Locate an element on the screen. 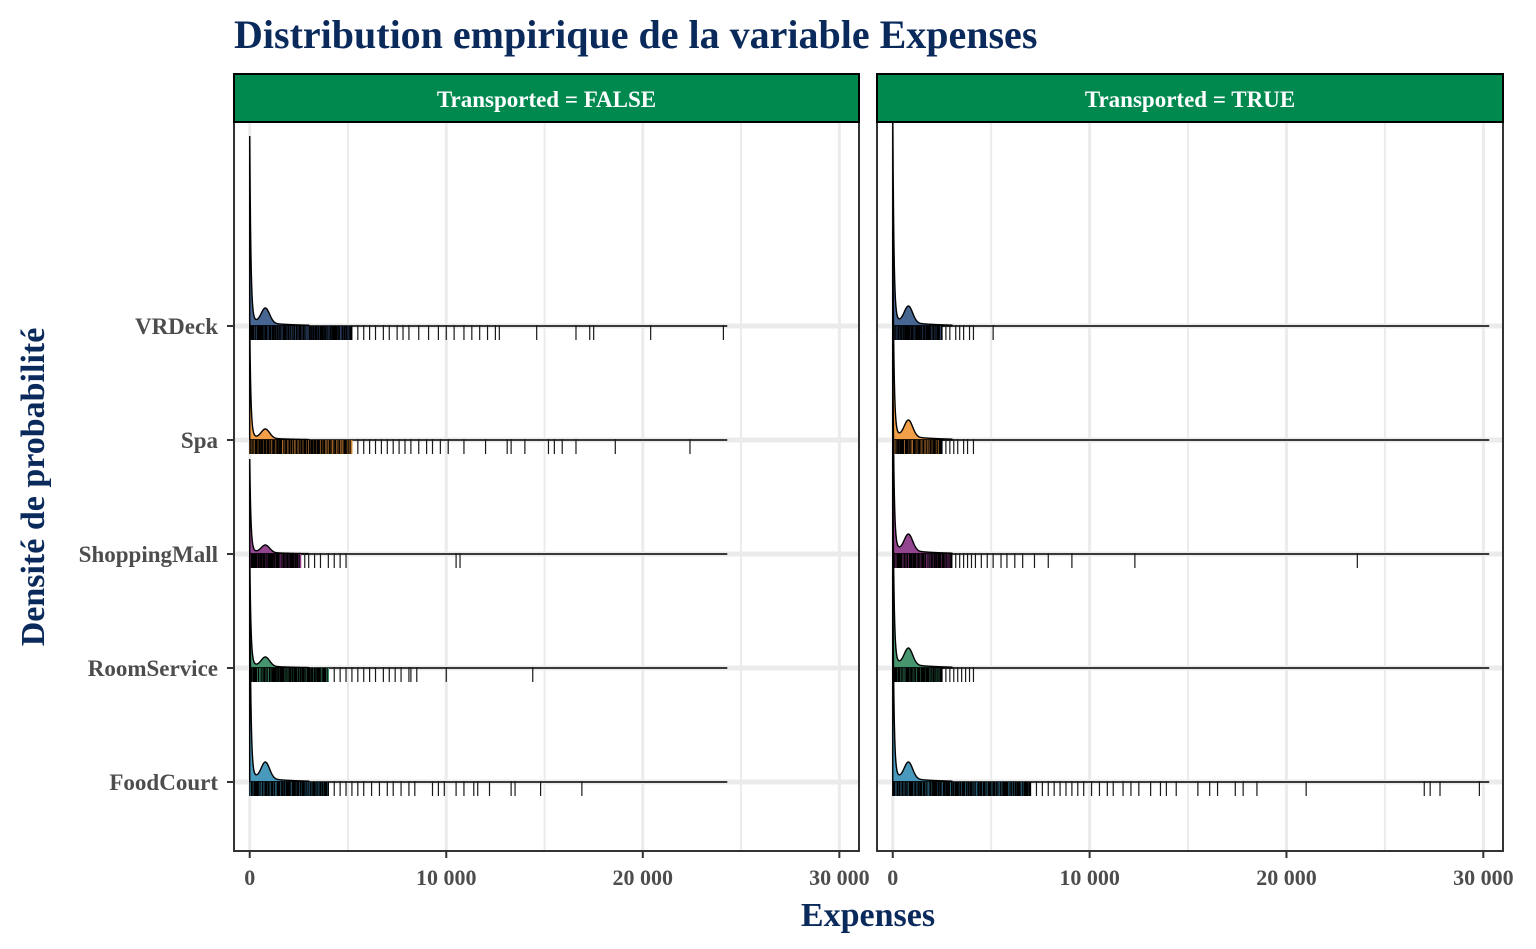 The width and height of the screenshot is (1536, 949). facet-strip-label: Transported = FALSE is located at coordinates (546, 99).